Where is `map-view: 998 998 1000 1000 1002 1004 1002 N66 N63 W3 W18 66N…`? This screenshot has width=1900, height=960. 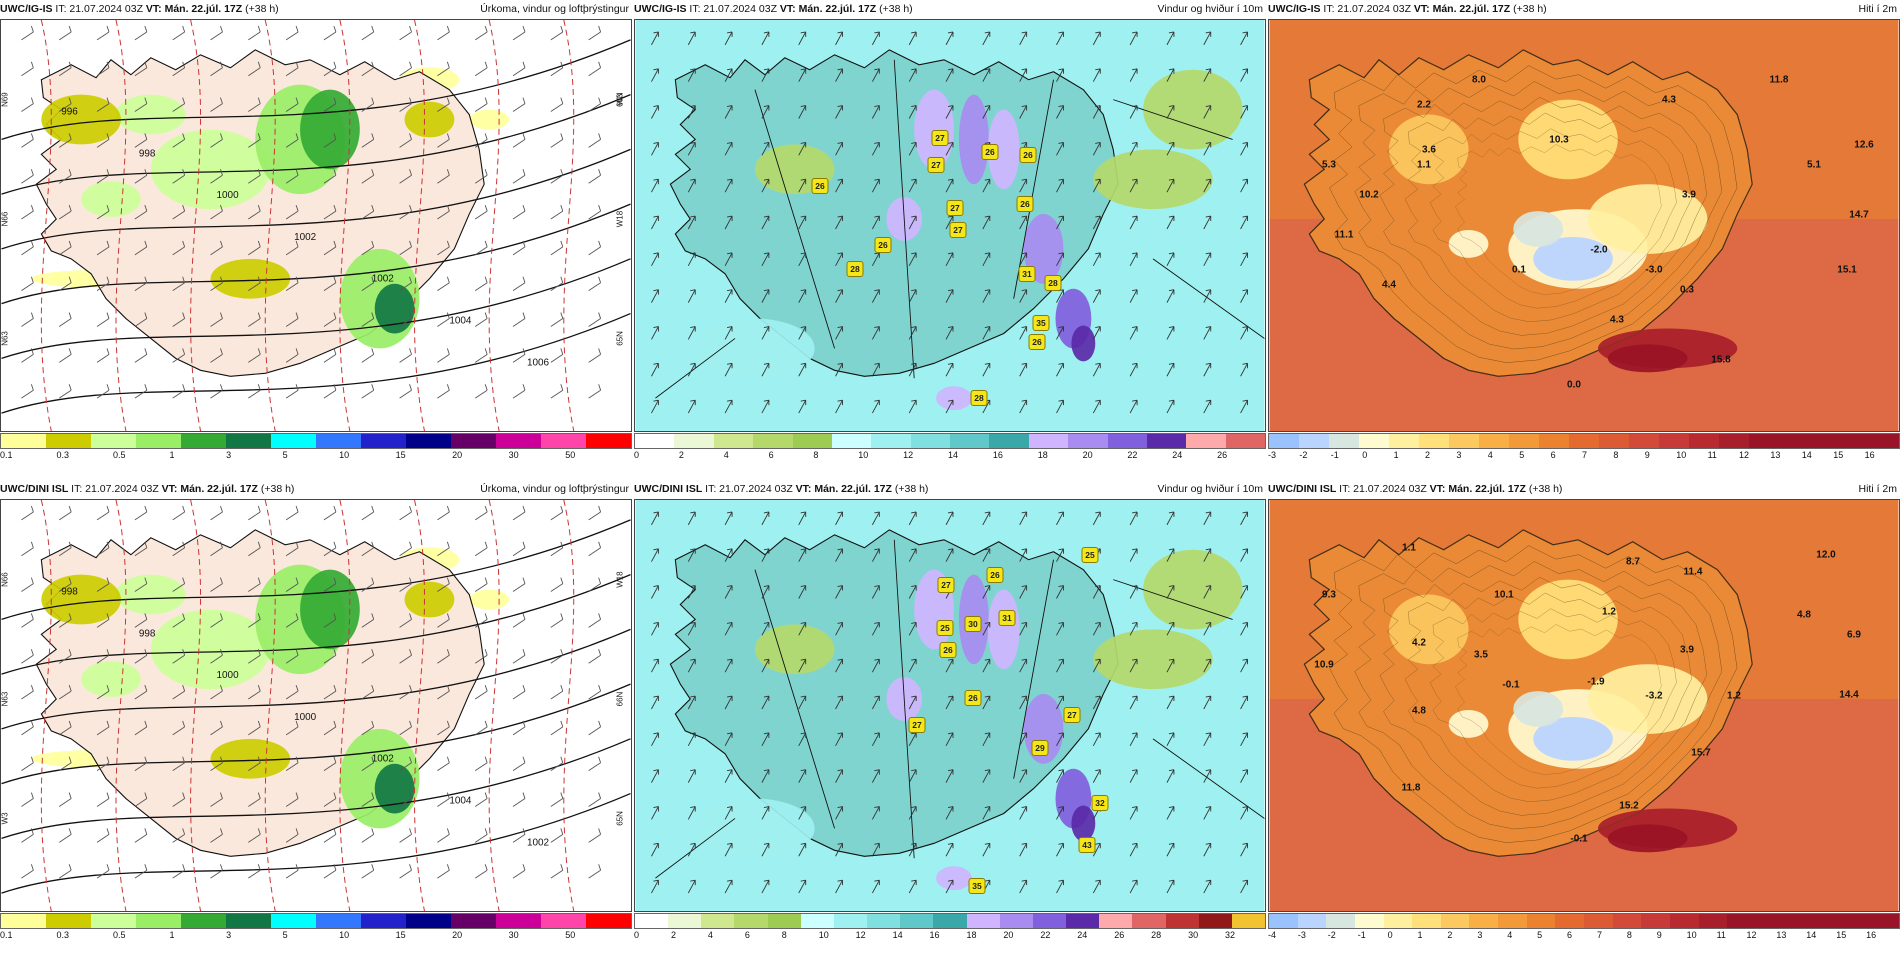 map-view: 998 998 1000 1000 1002 1004 1002 N66 N63 W3 W18 66N… is located at coordinates (316, 705).